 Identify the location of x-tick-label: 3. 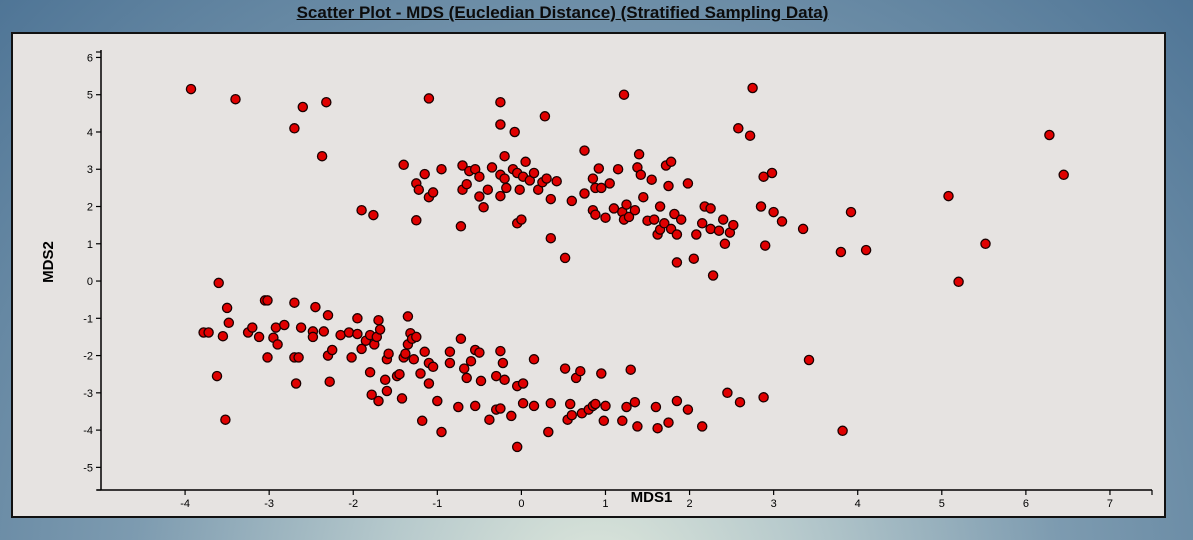
(774, 504).